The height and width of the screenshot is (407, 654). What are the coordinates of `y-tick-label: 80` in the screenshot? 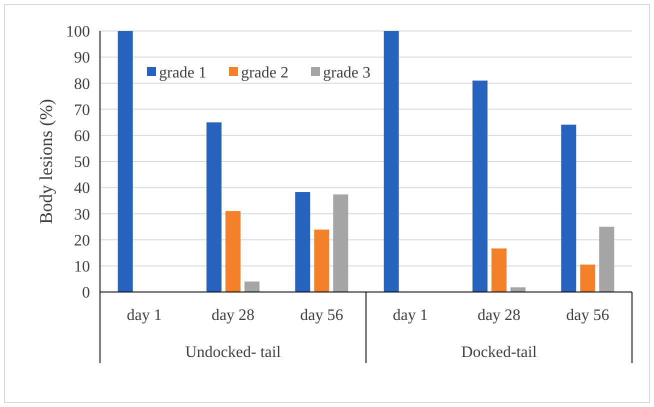 It's located at (82, 84).